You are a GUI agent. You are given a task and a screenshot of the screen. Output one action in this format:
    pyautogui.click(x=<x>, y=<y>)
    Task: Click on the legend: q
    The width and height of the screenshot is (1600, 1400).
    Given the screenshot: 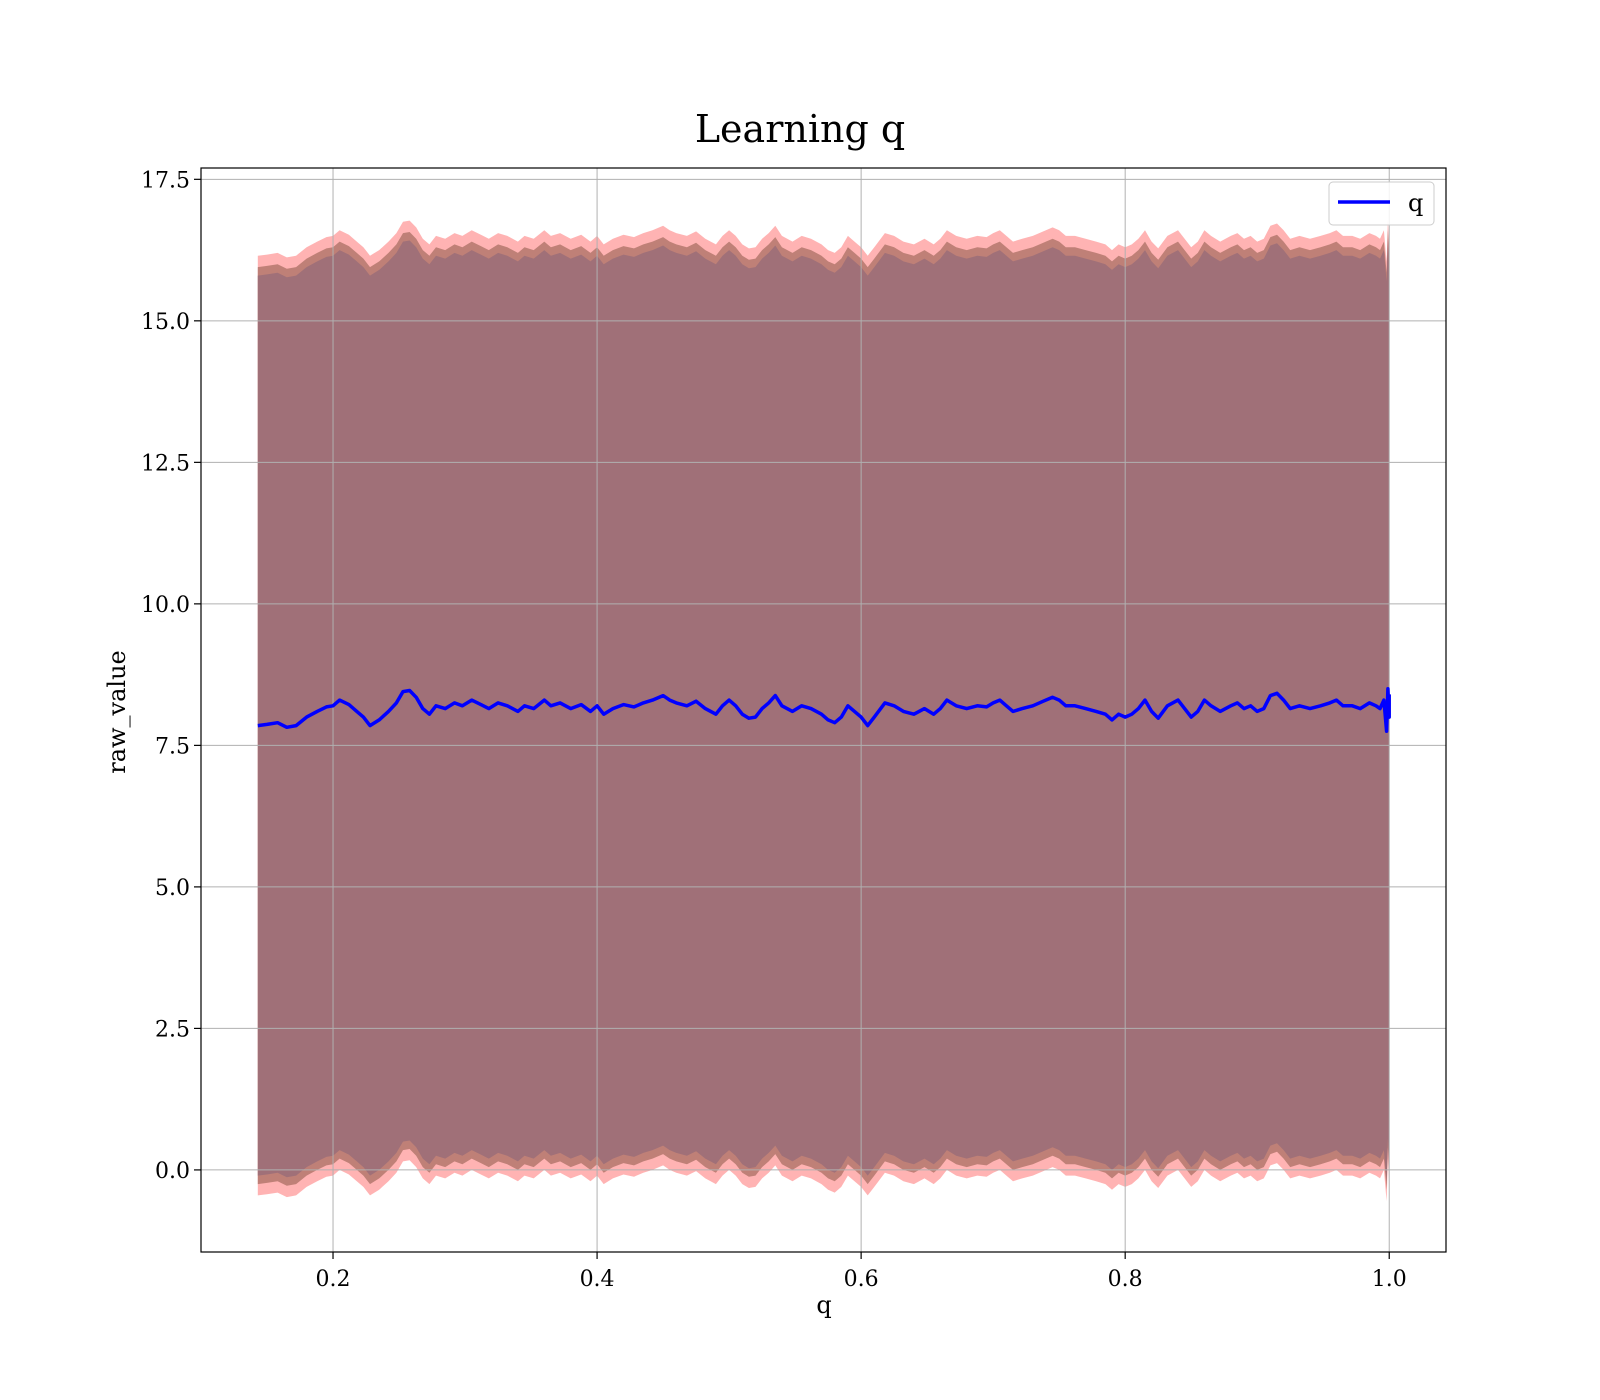 What is the action you would take?
    pyautogui.click(x=1381, y=203)
    